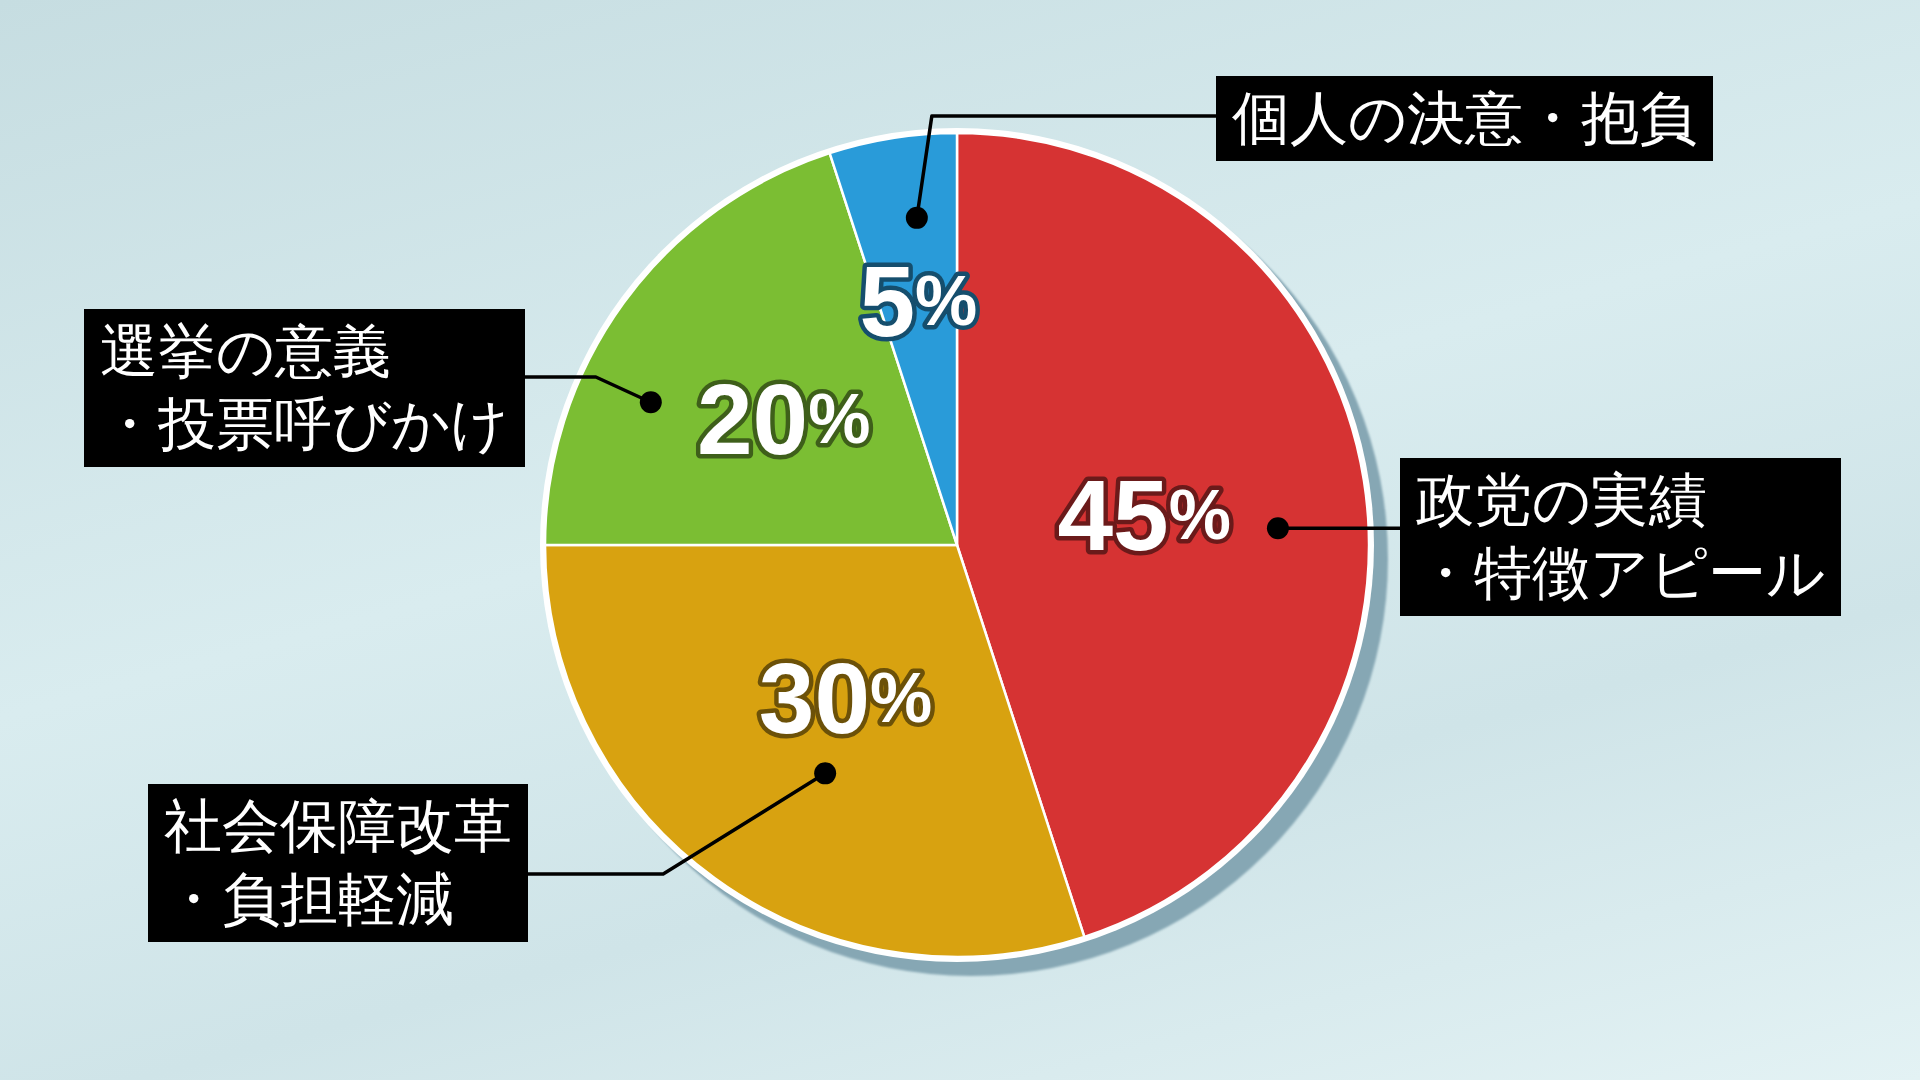 The image size is (1920, 1080). Describe the element at coordinates (1144, 515) in the screenshot. I see `data-label: 45%` at that location.